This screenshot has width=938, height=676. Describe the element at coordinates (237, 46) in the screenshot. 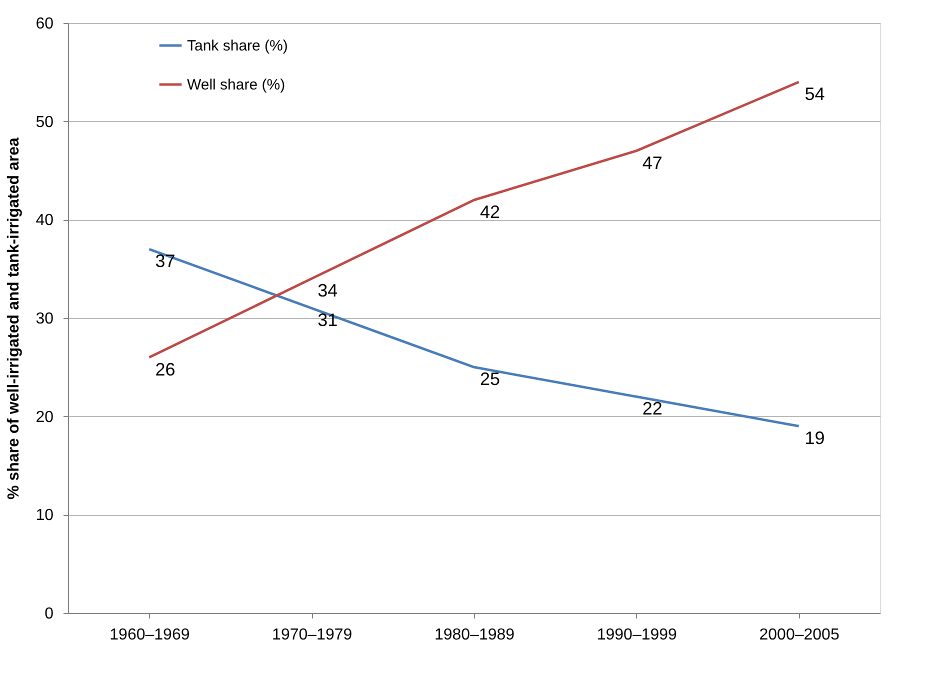

I see `legend-label: Tank share (%)` at that location.